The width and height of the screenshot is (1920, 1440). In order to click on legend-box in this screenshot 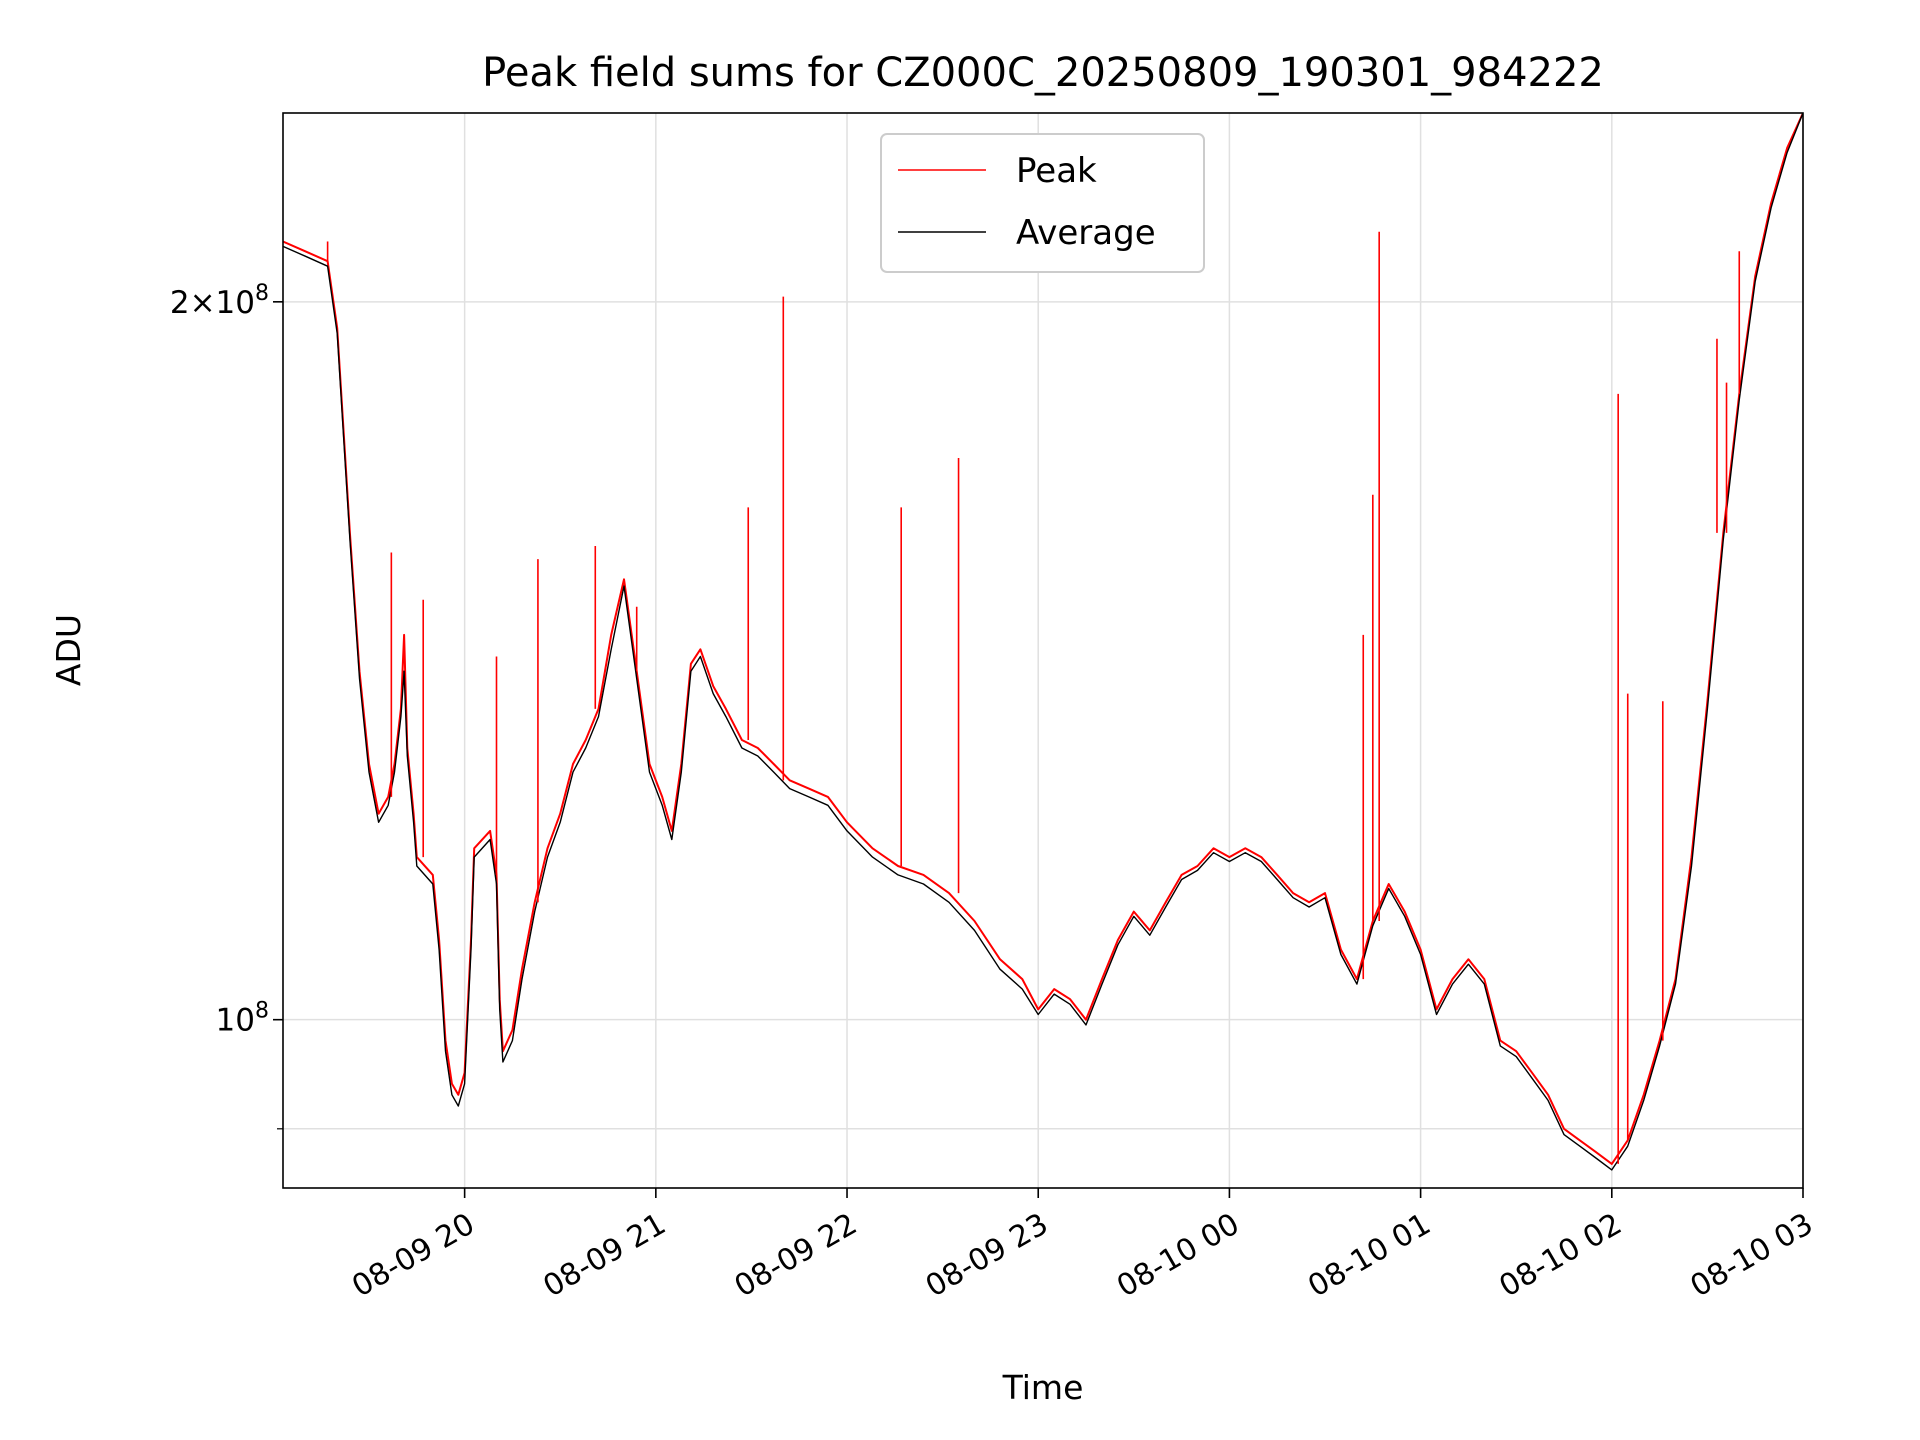, I will do `click(1042, 203)`.